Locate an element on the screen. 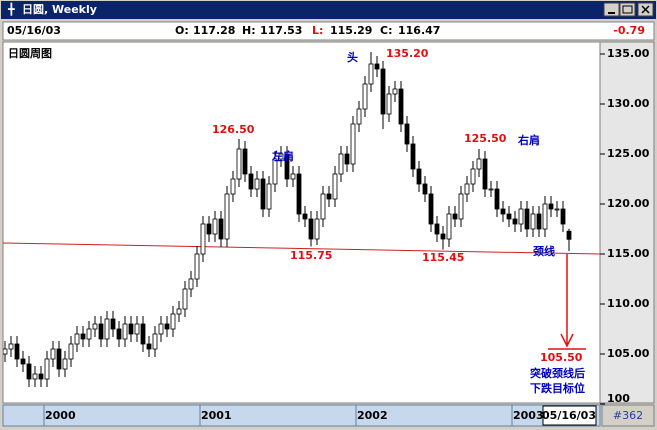 This screenshot has height=430, width=657. info-label: O: is located at coordinates (182, 30).